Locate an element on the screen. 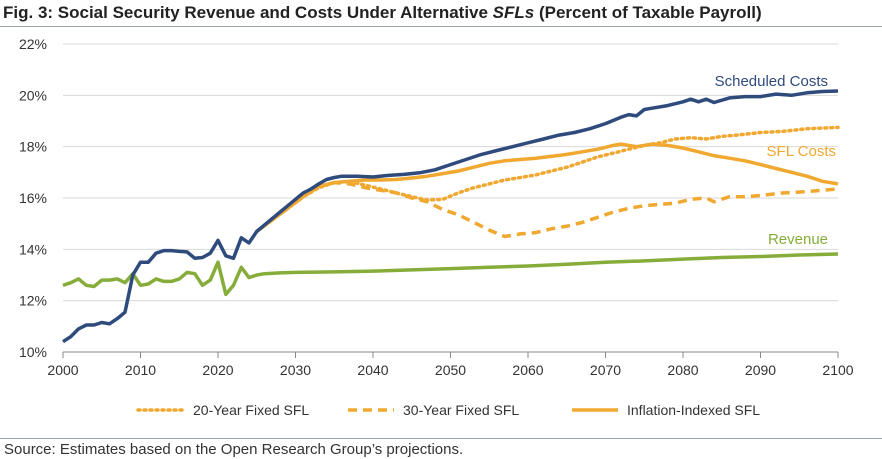  y-tick-label: 14% is located at coordinates (33, 249).